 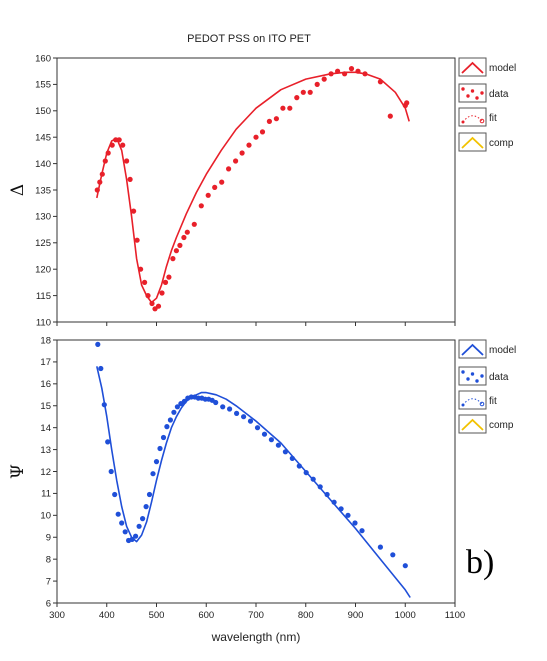 What do you see at coordinates (502, 68) in the screenshot?
I see `legend-label: model` at bounding box center [502, 68].